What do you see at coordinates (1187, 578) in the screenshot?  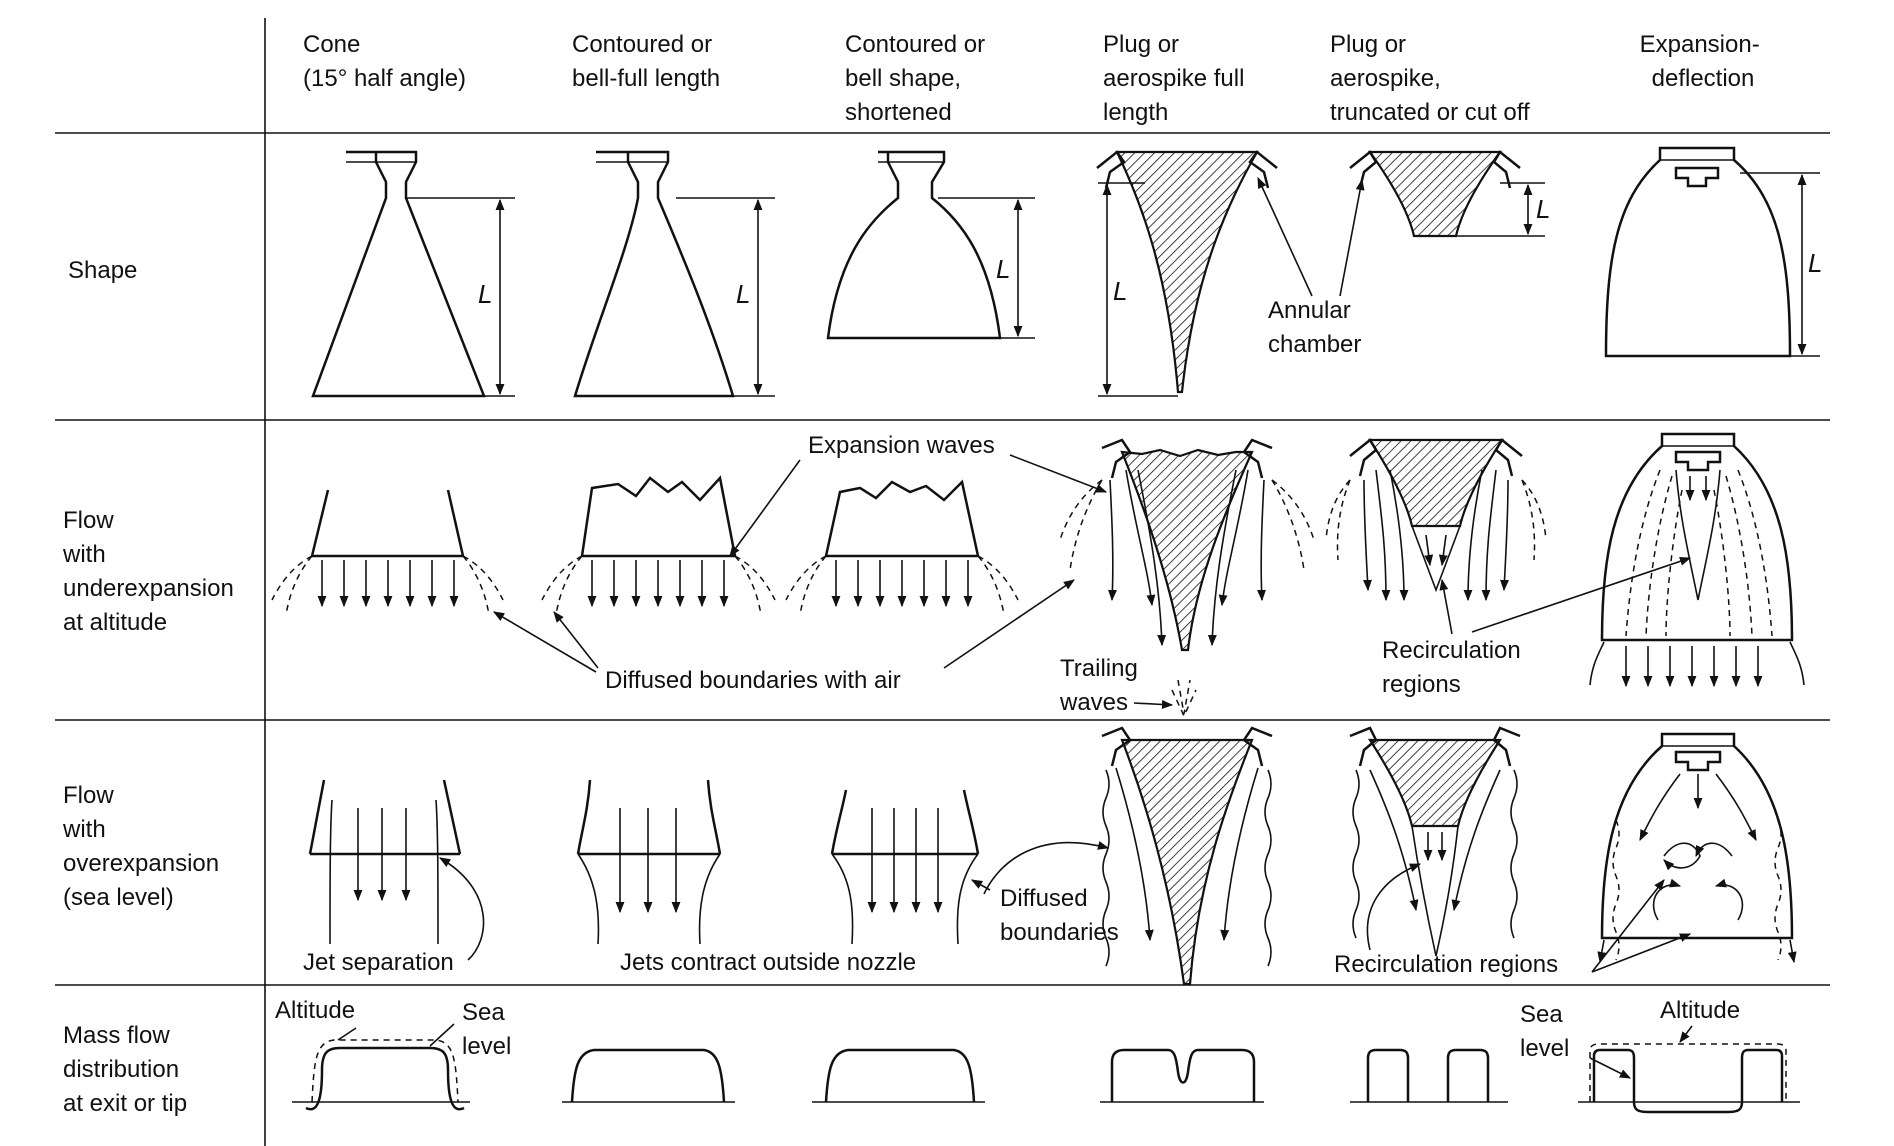 I see `plug-full-underexpansion-flow` at bounding box center [1187, 578].